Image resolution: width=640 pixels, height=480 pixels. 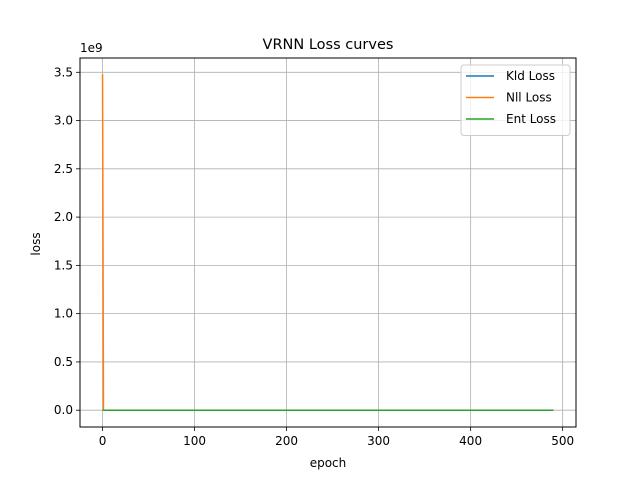 I want to click on legend-entry-label: Kld Loss, so click(x=530, y=76).